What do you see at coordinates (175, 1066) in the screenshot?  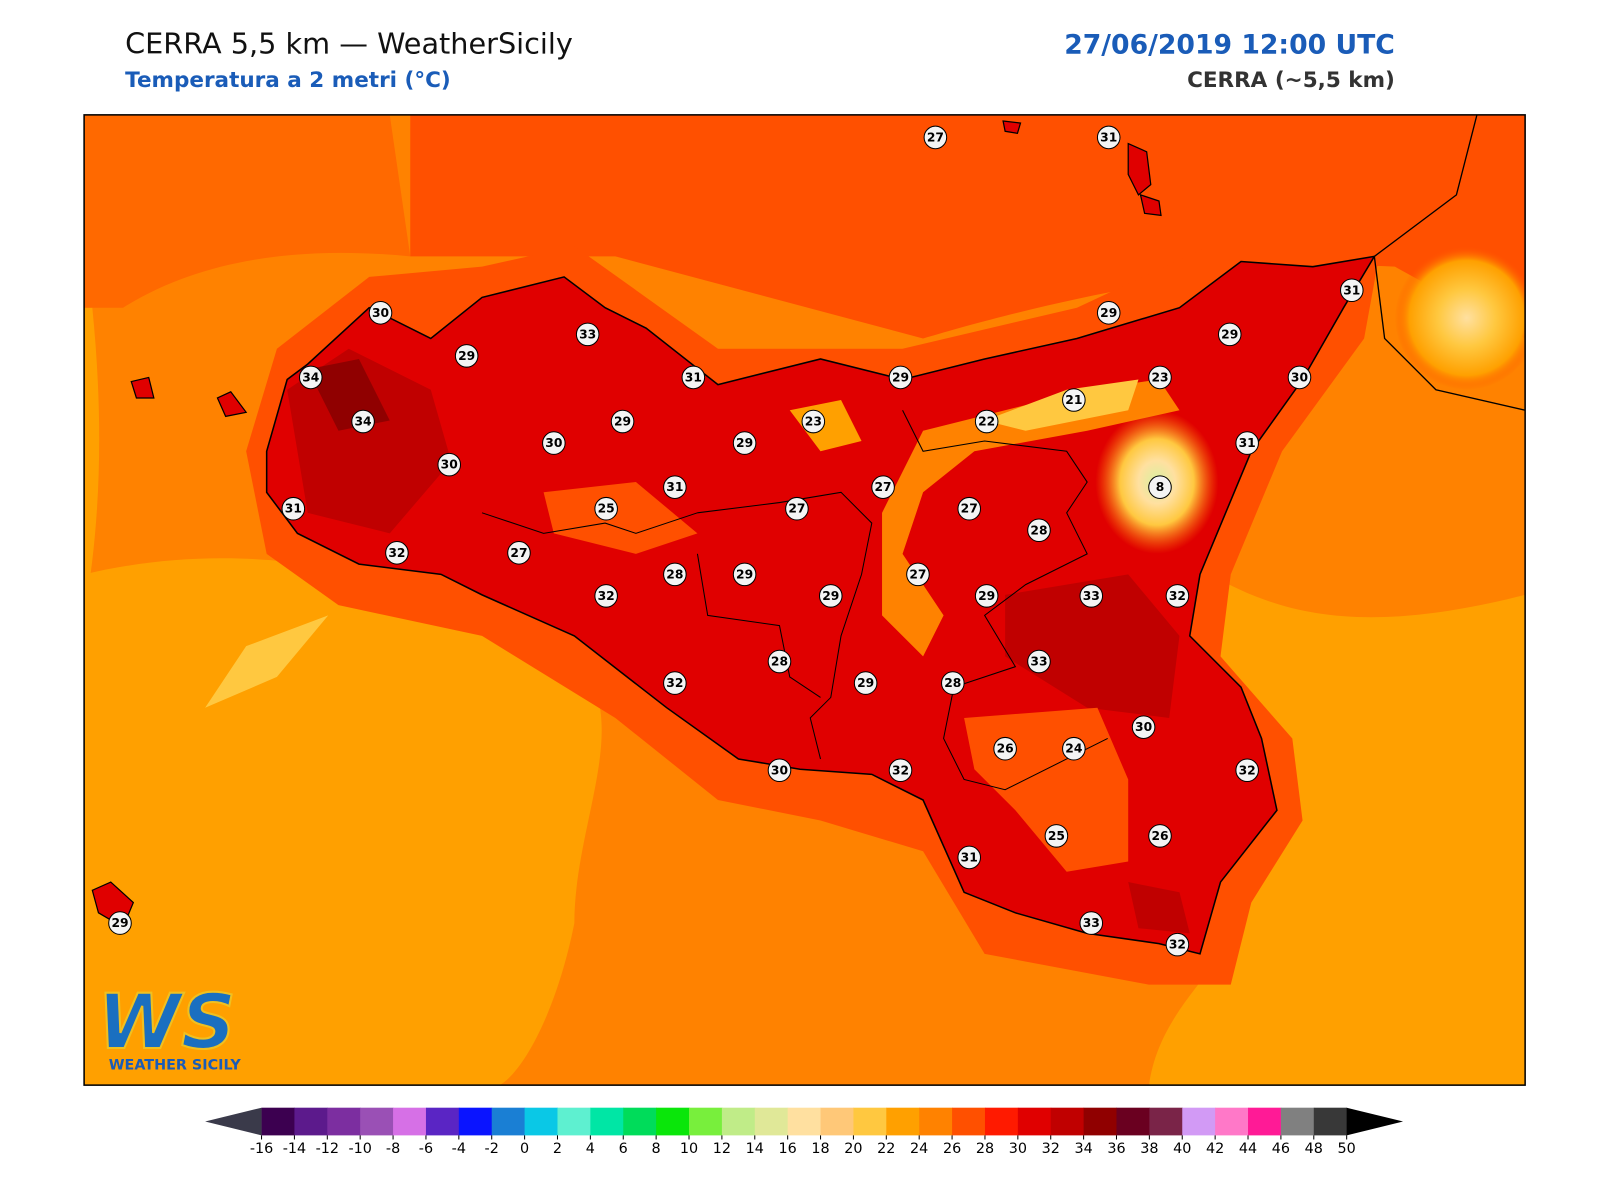 I see `logo-text: WEATHER SICILY` at bounding box center [175, 1066].